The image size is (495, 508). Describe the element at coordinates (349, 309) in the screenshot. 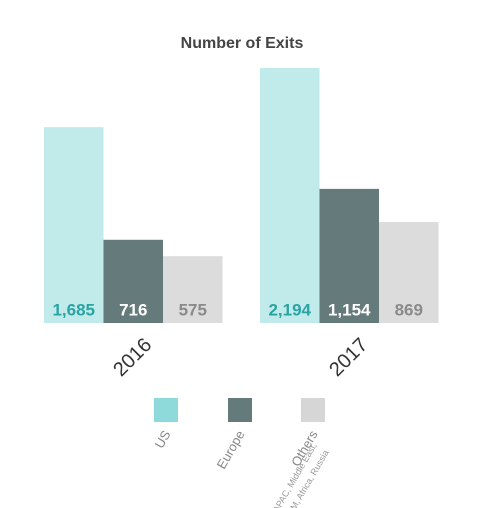

I see `value-label: 1,154` at that location.